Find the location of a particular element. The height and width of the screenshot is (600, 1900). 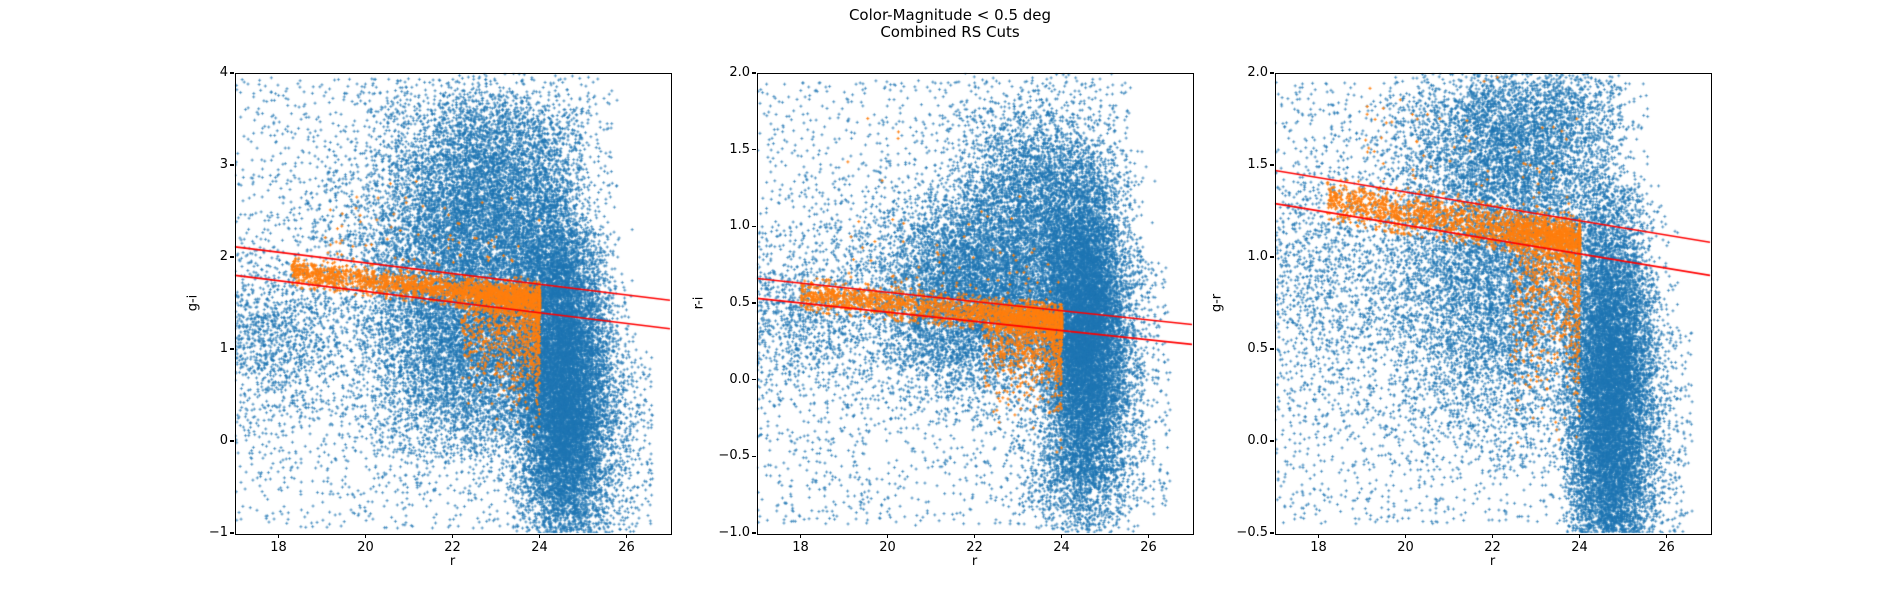

y-tick-label: −1 is located at coordinates (218, 532).